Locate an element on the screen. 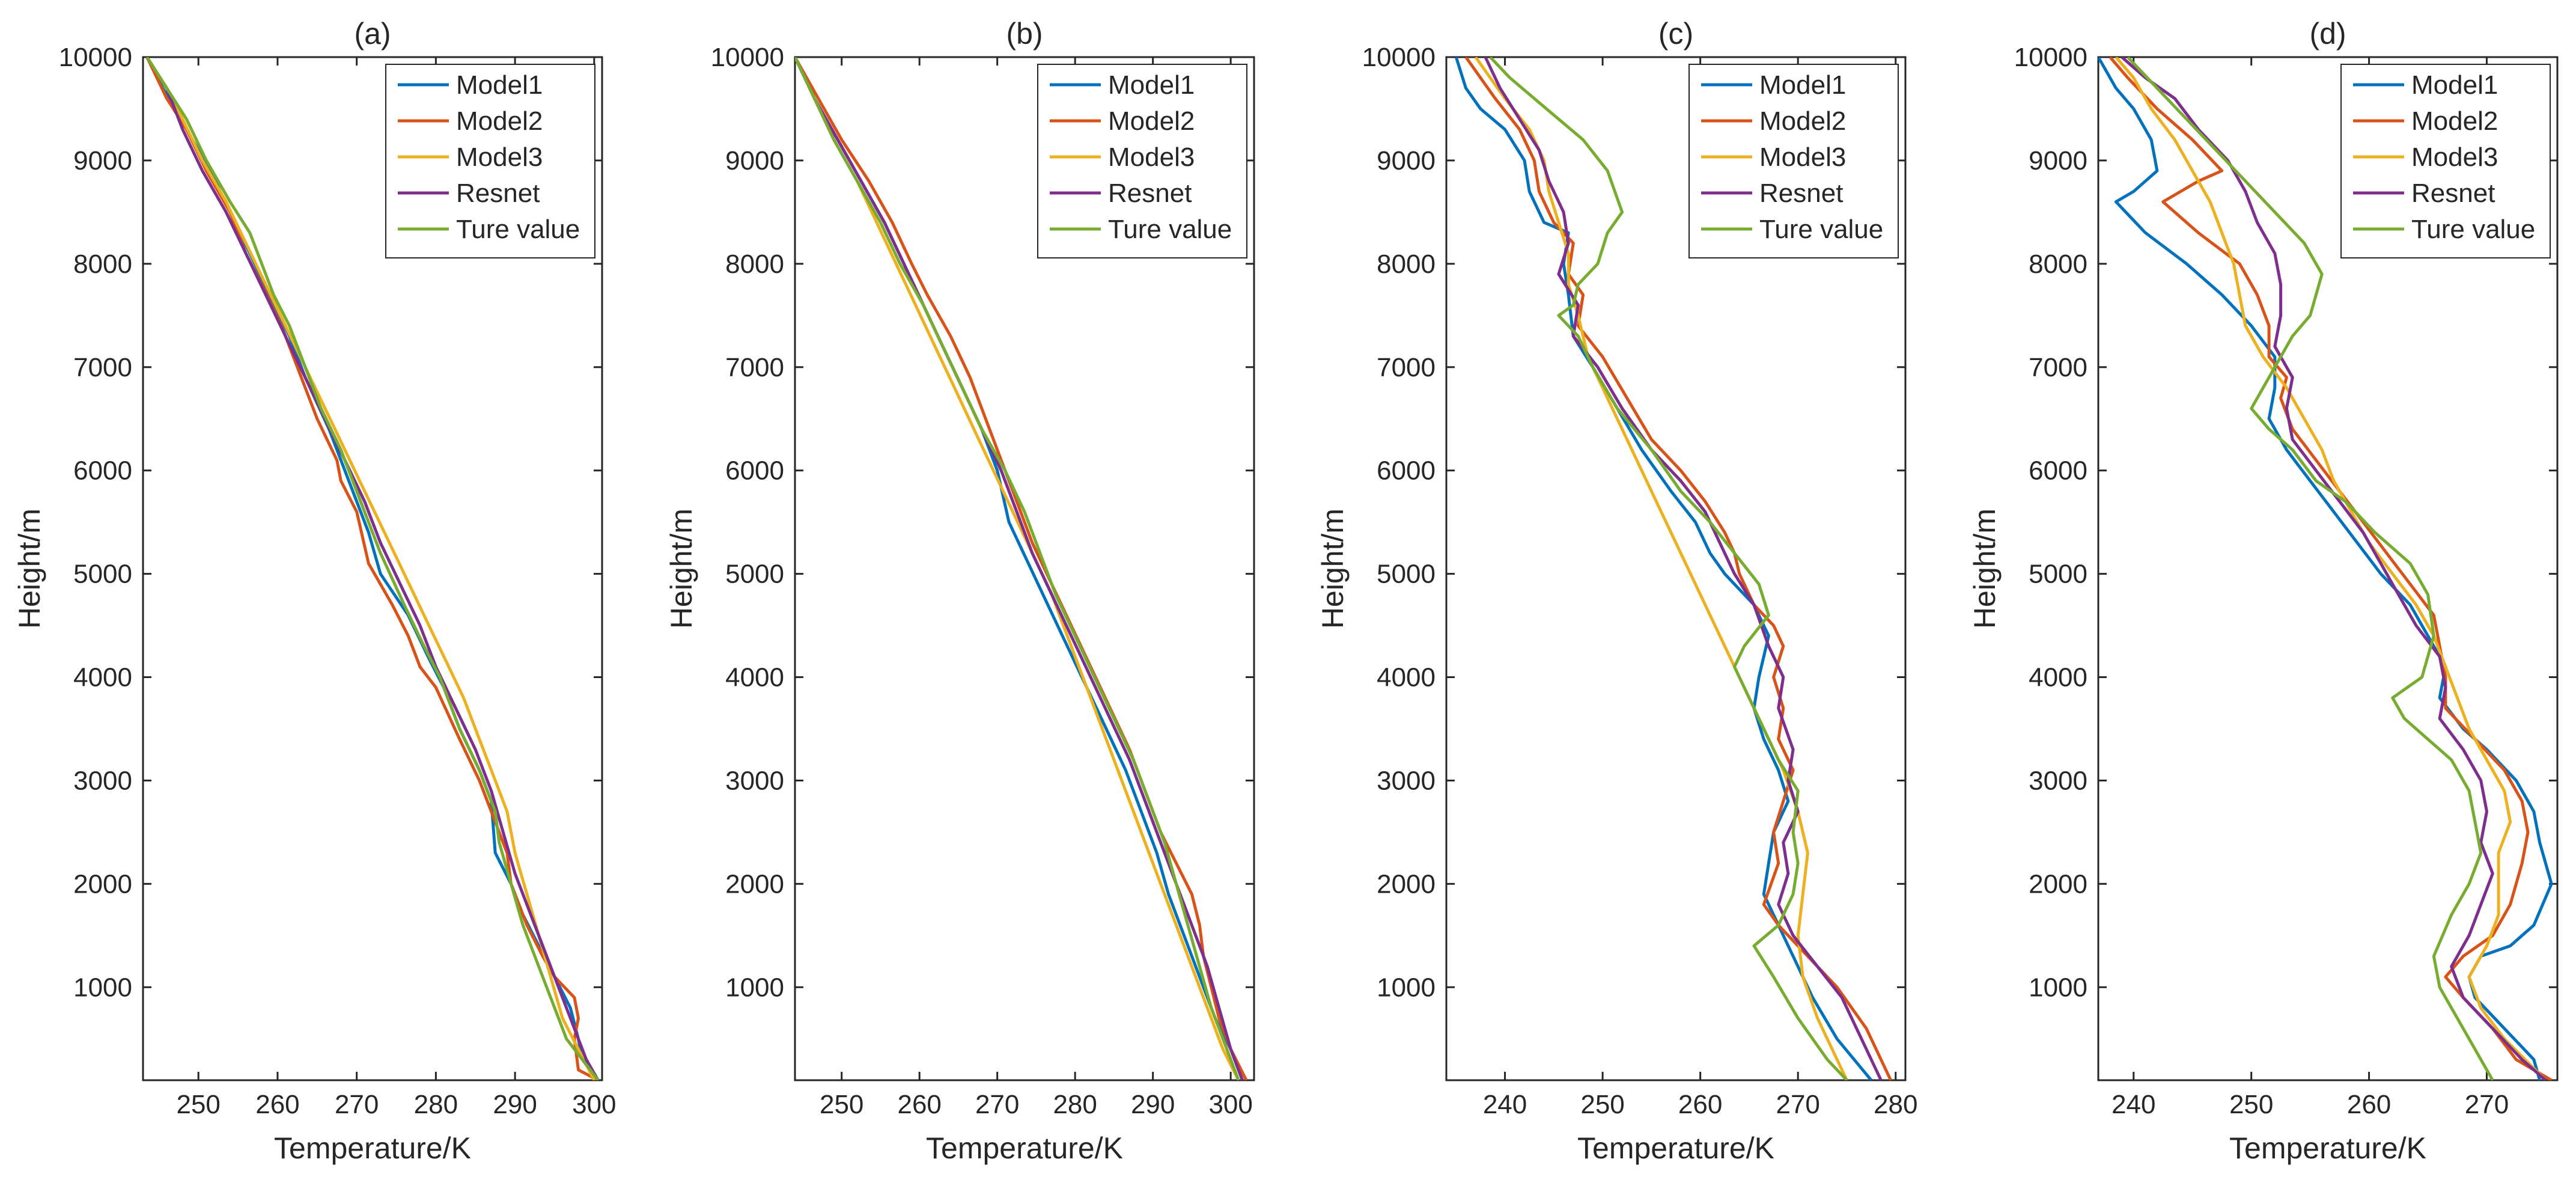  series-line-model3 is located at coordinates (2331, 568).